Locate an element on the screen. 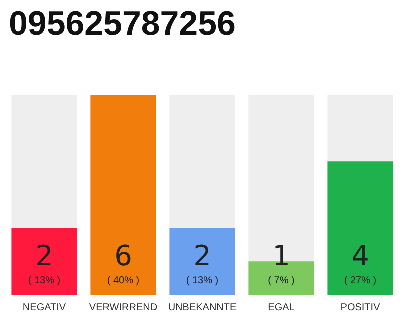  x-tick-label: EGAL is located at coordinates (282, 308).